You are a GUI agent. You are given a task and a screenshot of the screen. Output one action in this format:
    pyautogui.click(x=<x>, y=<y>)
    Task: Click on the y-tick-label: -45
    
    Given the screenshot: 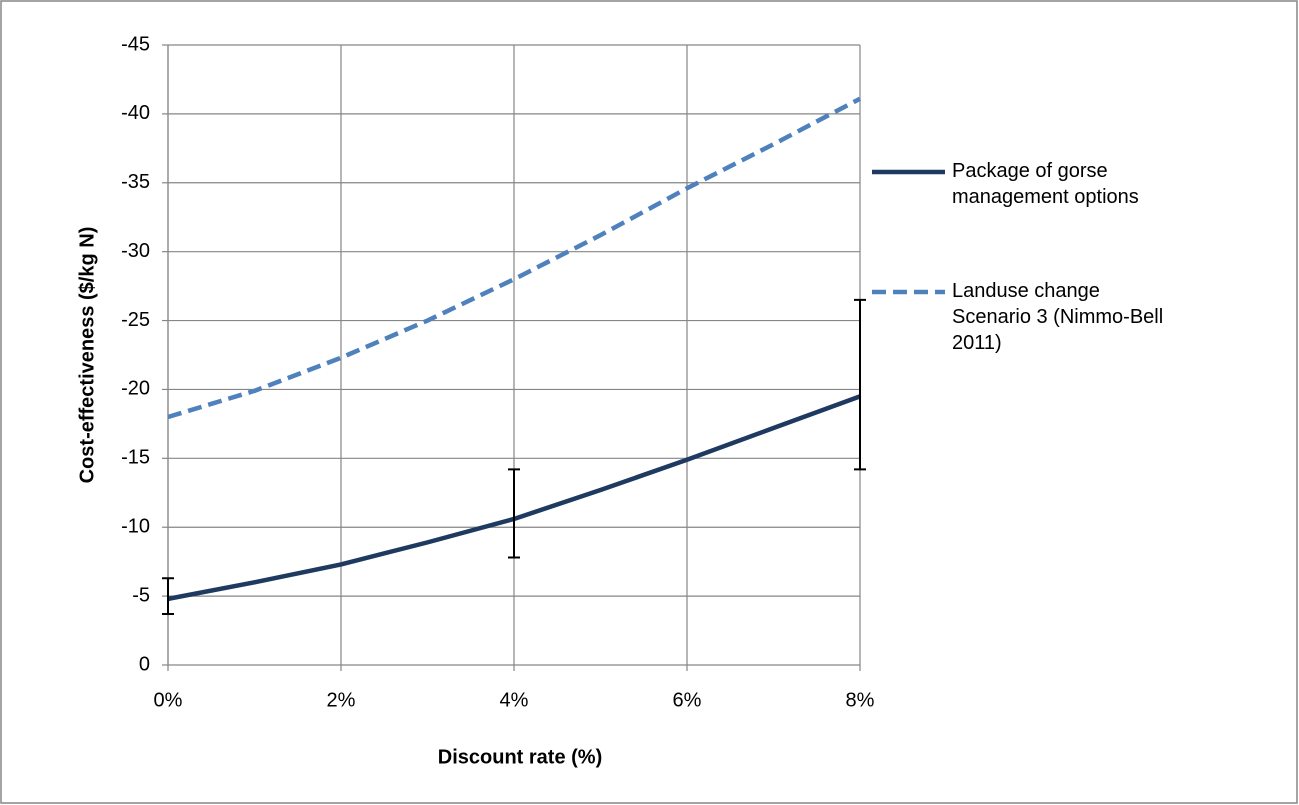 What is the action you would take?
    pyautogui.click(x=135, y=44)
    